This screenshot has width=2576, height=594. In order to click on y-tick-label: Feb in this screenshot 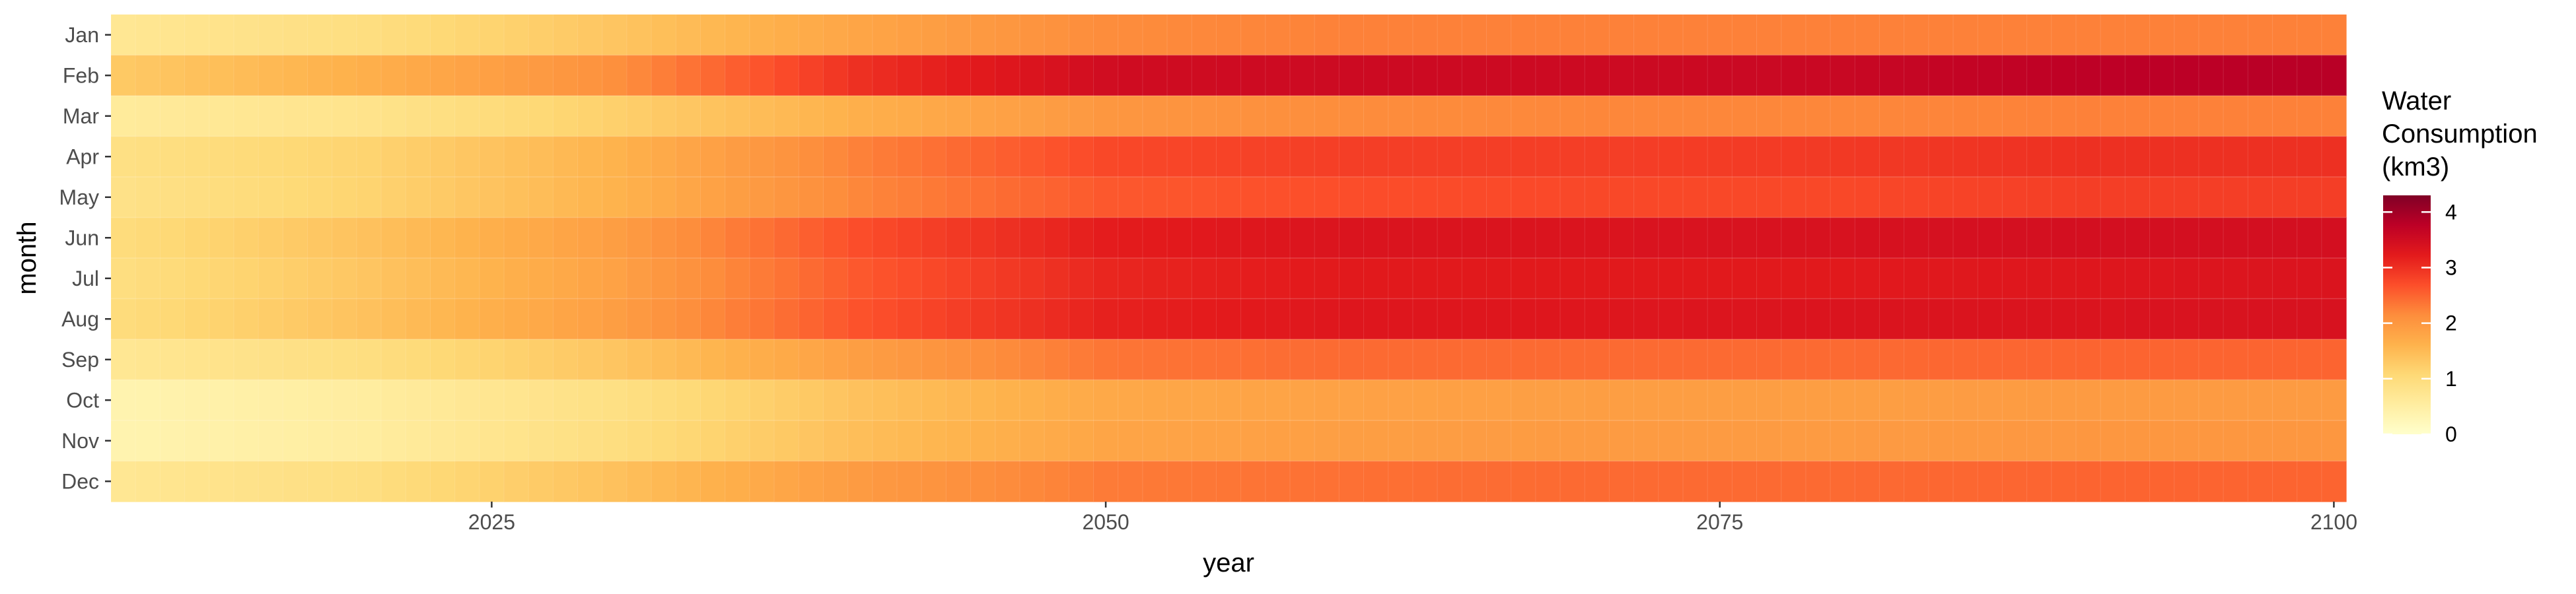, I will do `click(81, 75)`.